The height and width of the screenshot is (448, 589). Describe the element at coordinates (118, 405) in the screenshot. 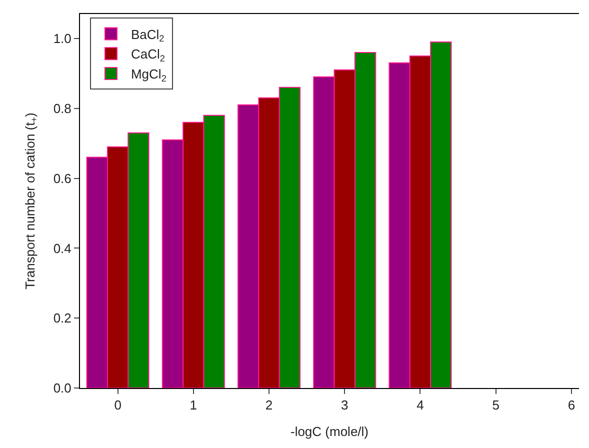

I see `x-tick-label: 0` at that location.